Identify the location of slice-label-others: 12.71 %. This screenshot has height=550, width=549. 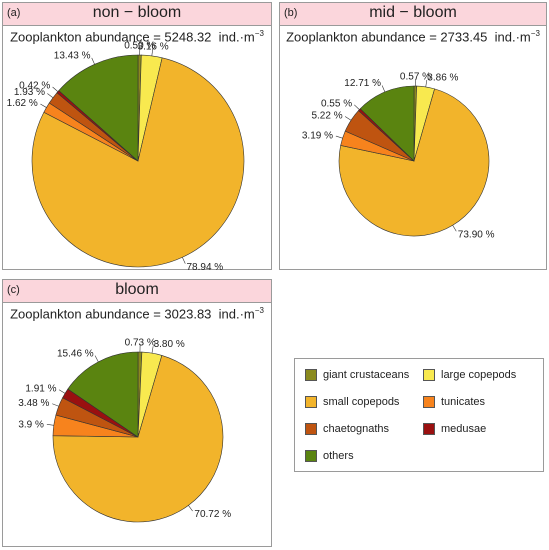
(362, 83).